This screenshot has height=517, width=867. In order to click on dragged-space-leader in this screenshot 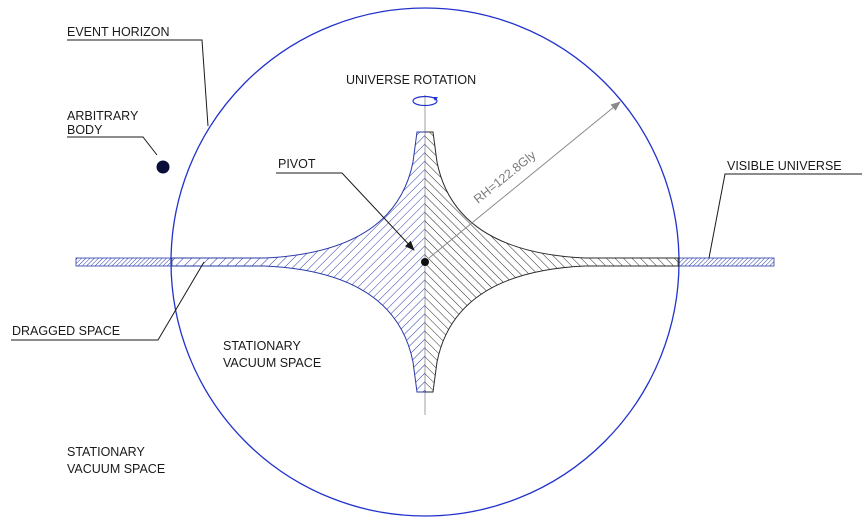, I will do `click(108, 301)`.